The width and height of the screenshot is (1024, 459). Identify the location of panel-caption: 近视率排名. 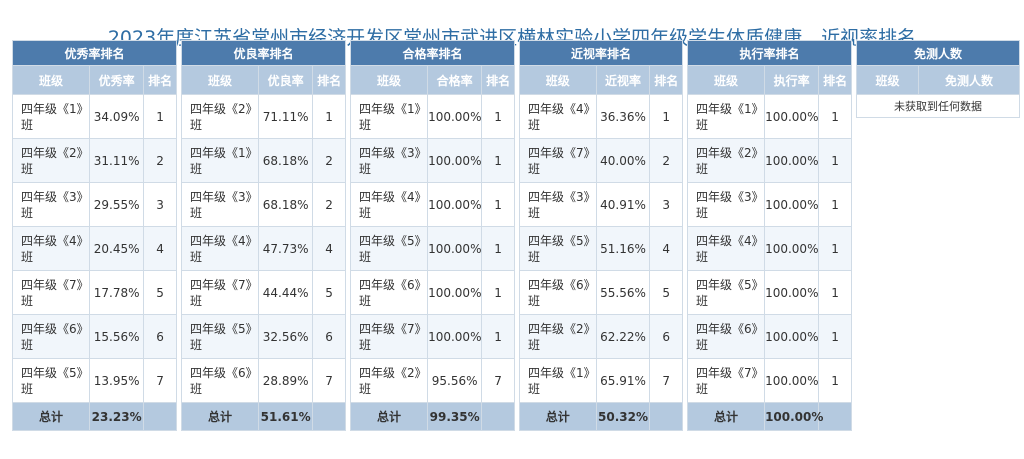
(601, 53).